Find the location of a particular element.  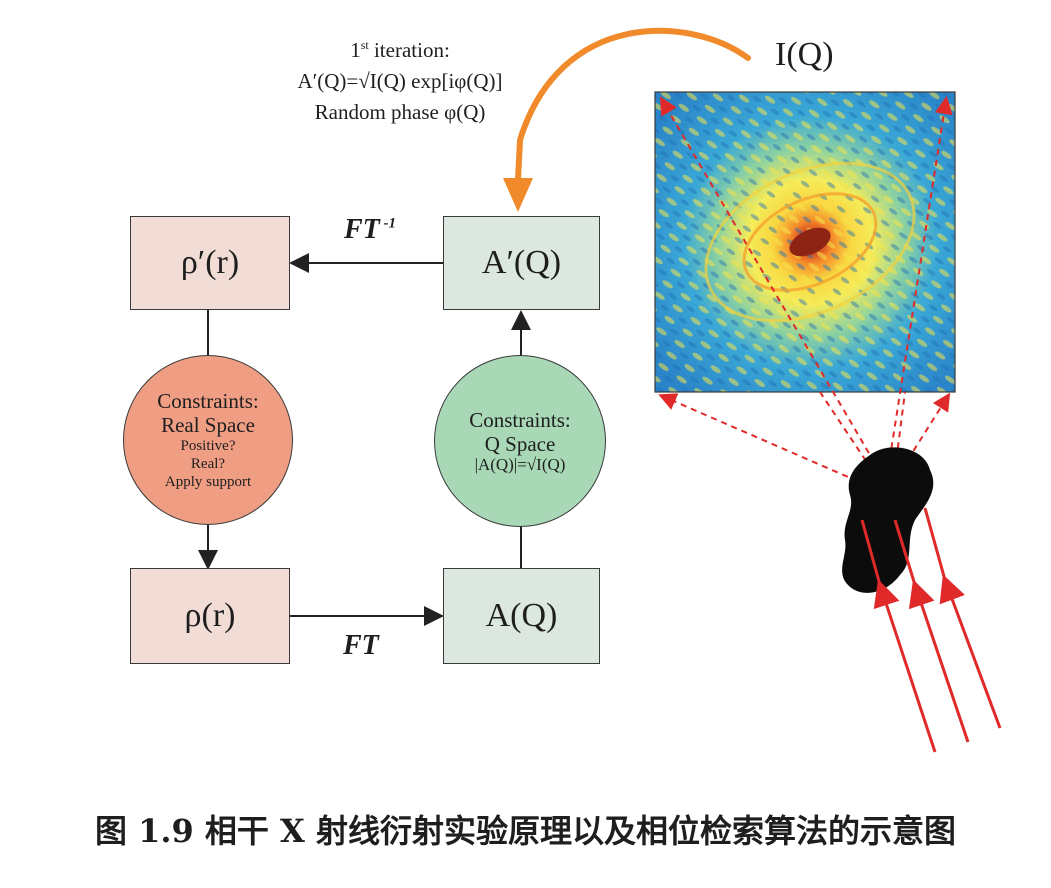

real-constraints-title: Constraints: is located at coordinates (208, 401).